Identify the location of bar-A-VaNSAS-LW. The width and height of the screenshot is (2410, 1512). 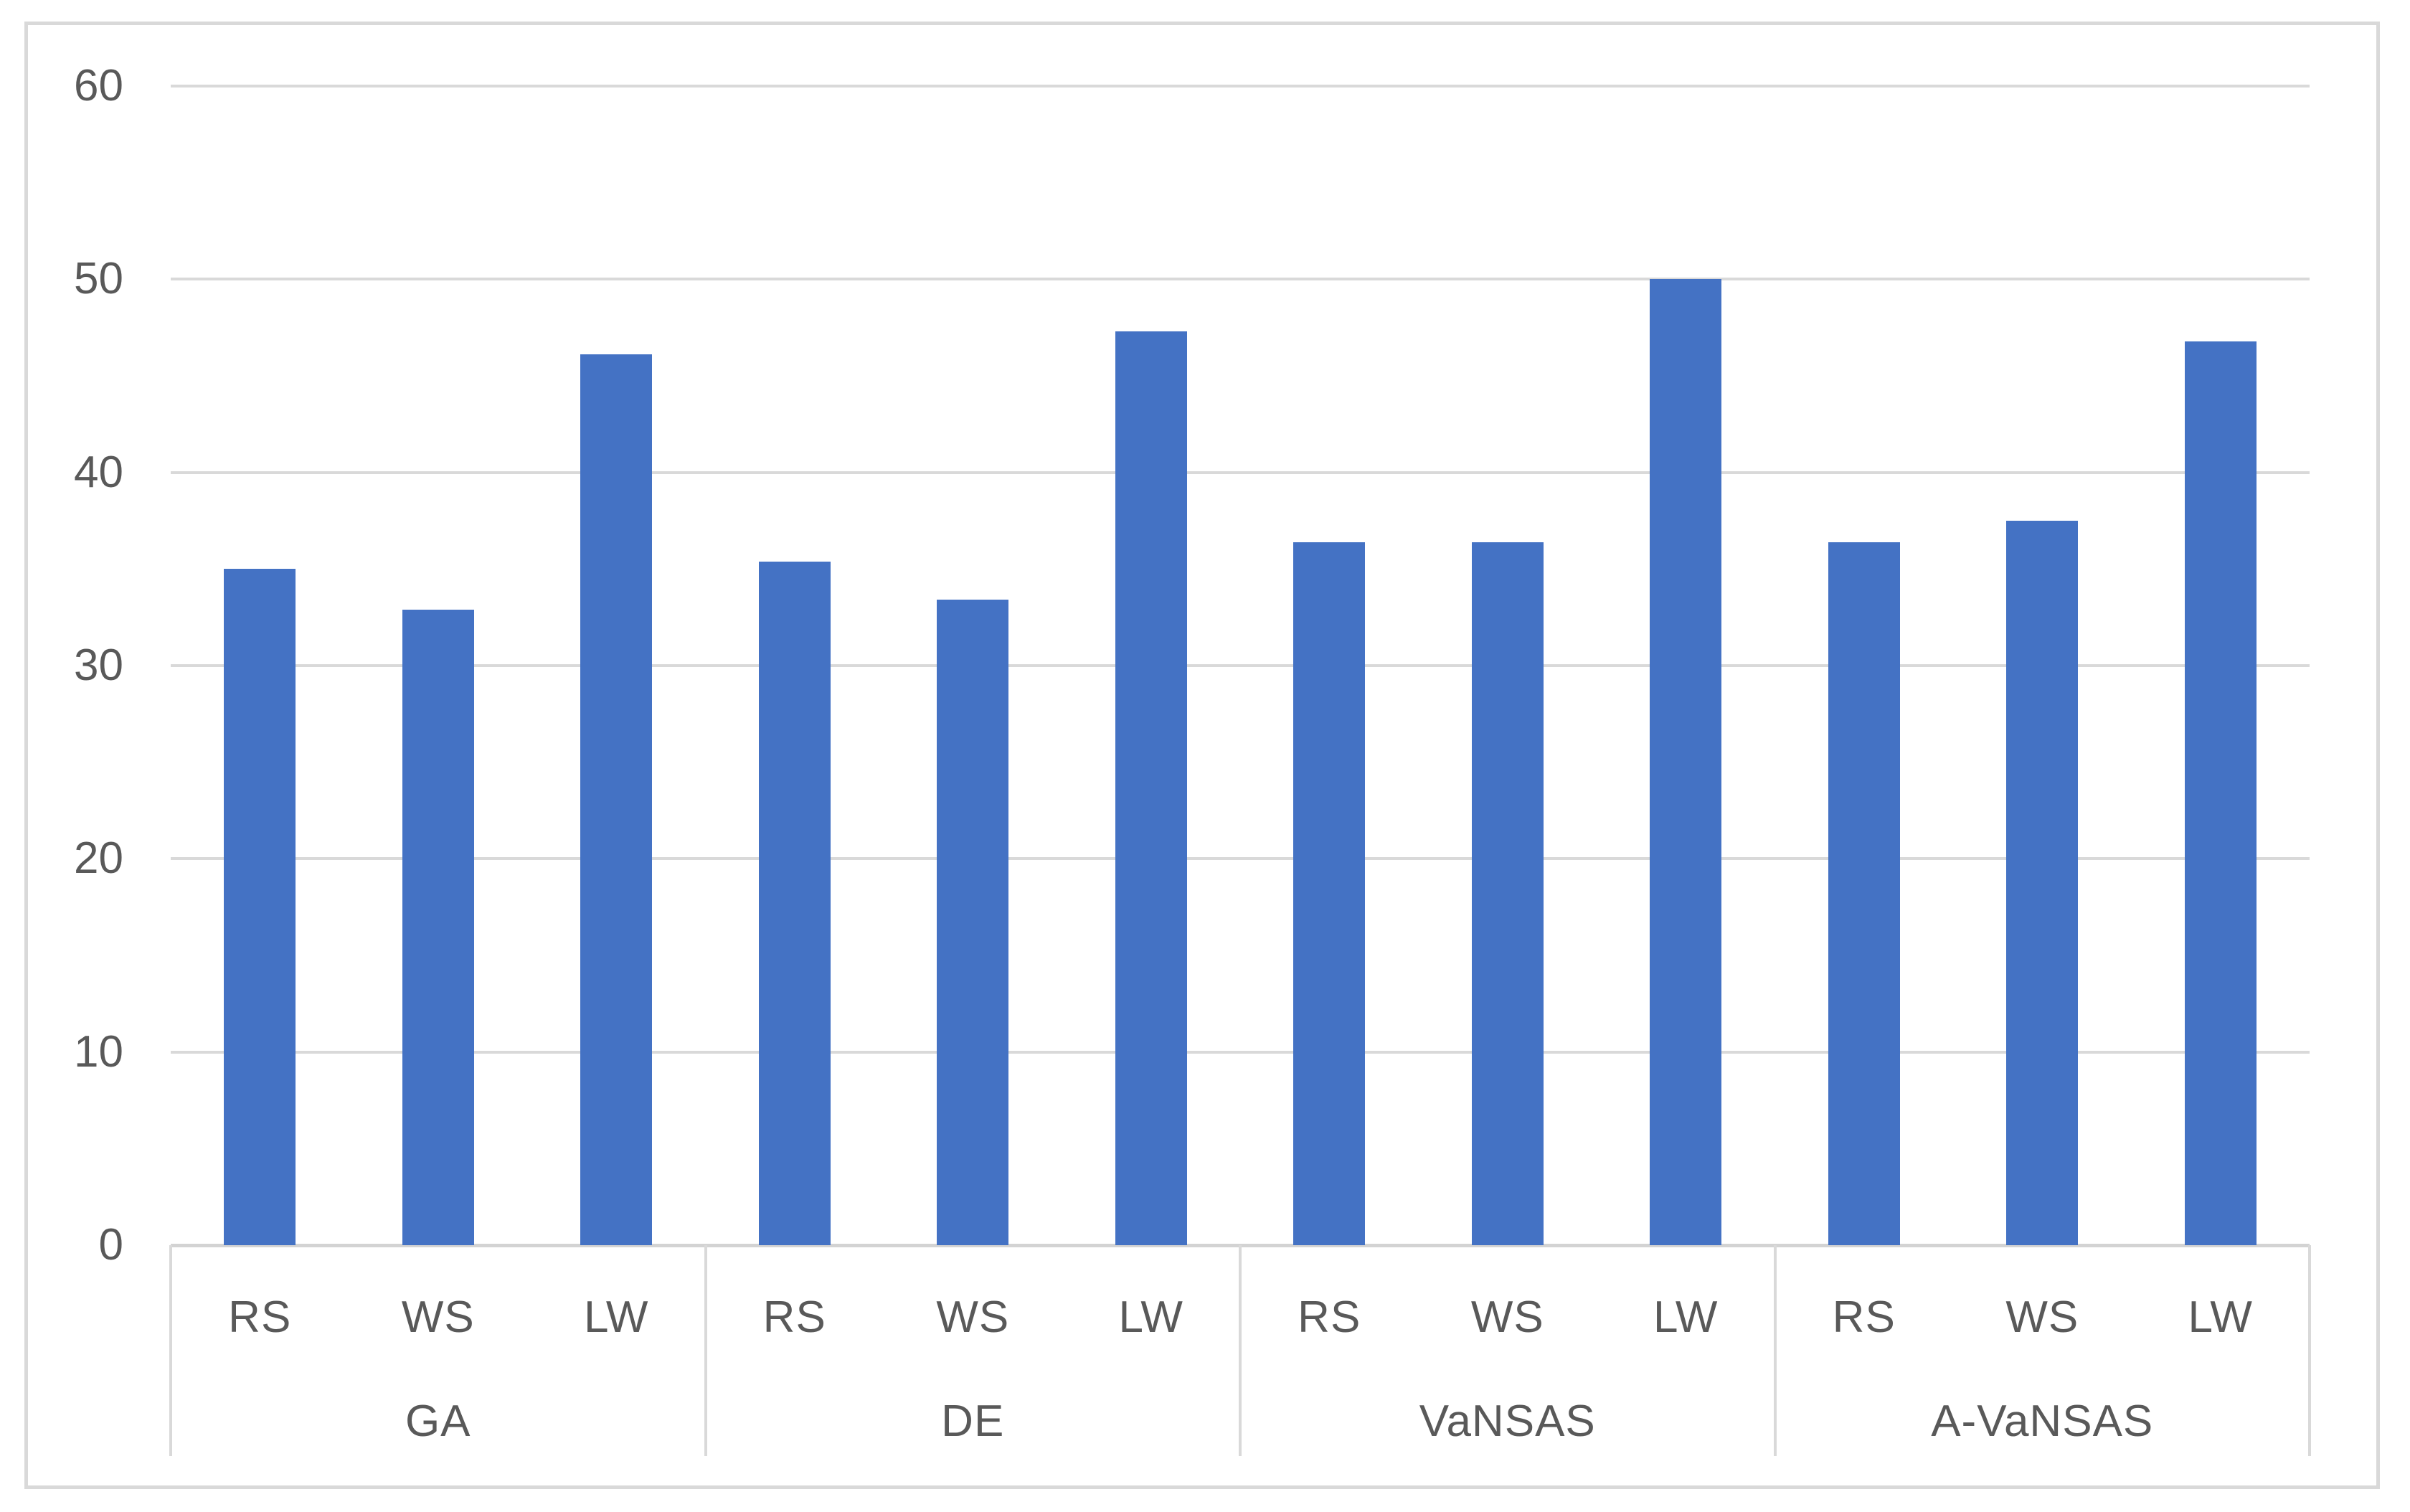
(2220, 793).